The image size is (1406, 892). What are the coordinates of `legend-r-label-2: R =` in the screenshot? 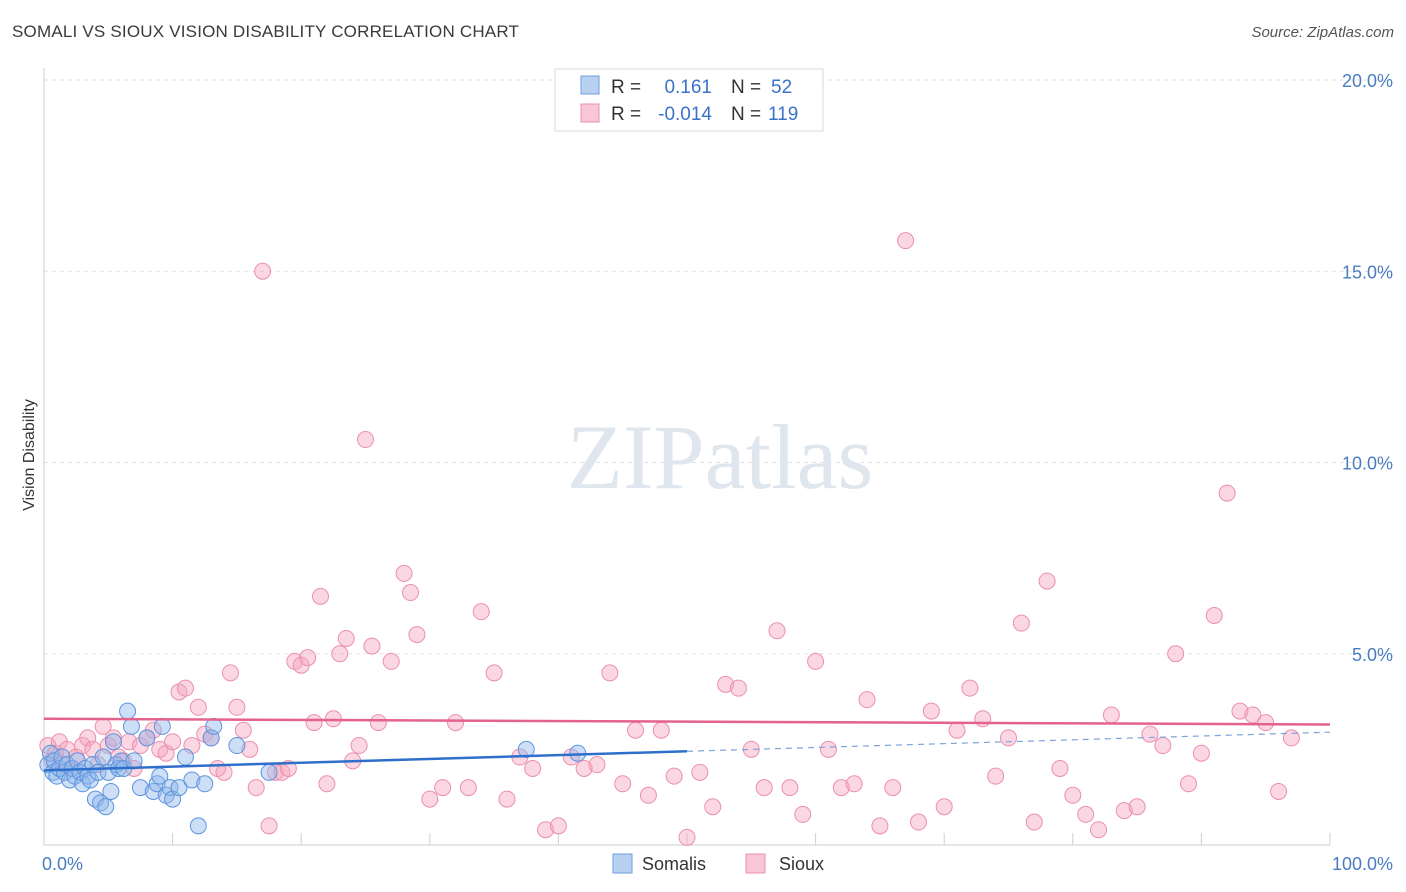 It's located at (626, 114).